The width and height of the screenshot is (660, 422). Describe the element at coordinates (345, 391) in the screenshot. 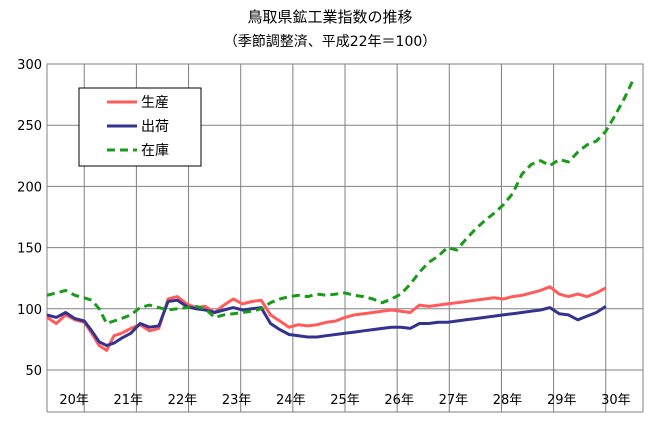

I see `x-axis-categories: 20年 21年 22年 23年 24年 25年 26年 27年 28年 29年 30年` at that location.